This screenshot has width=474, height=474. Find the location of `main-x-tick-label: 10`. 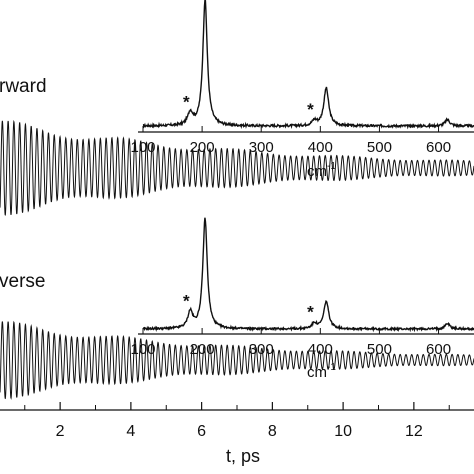

main-x-tick-label: 10 is located at coordinates (343, 431).